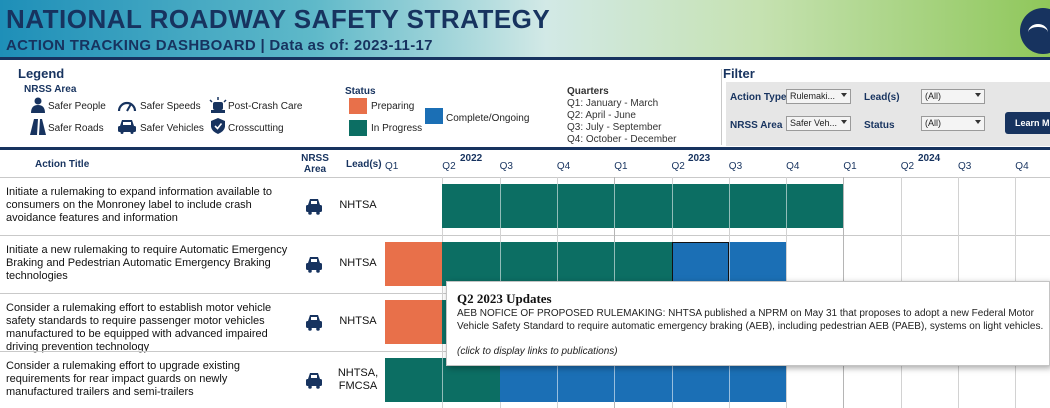 This screenshot has height=408, width=1050. What do you see at coordinates (622, 139) in the screenshot?
I see `quarter-legend-q4: Q4: October - December` at bounding box center [622, 139].